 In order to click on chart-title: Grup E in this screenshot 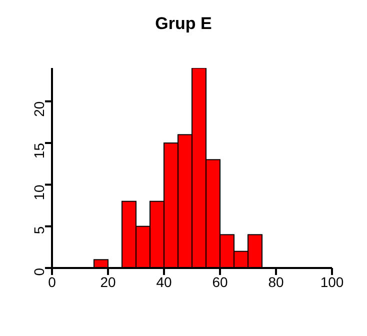, I will do `click(183, 24)`.